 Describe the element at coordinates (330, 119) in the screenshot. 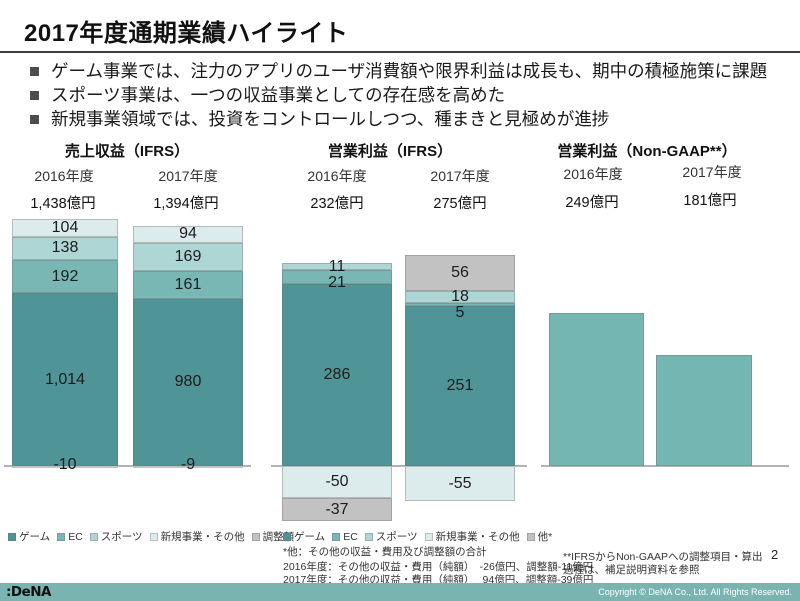

I see `bullet-text: 新規事業領域では、投資をコントロールしつつ、種まきと見極めが進捗` at that location.